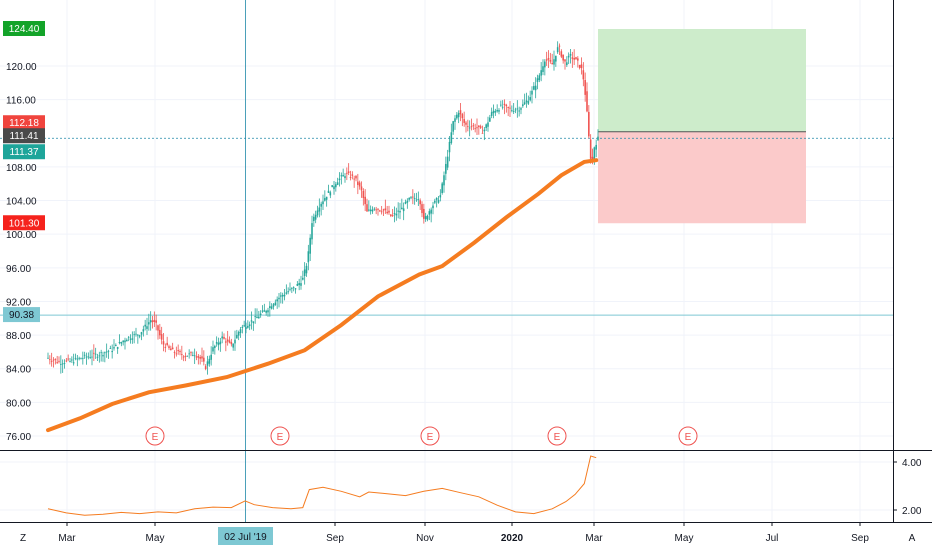 The height and width of the screenshot is (550, 932). What do you see at coordinates (155, 538) in the screenshot?
I see `time-tick-label: May` at bounding box center [155, 538].